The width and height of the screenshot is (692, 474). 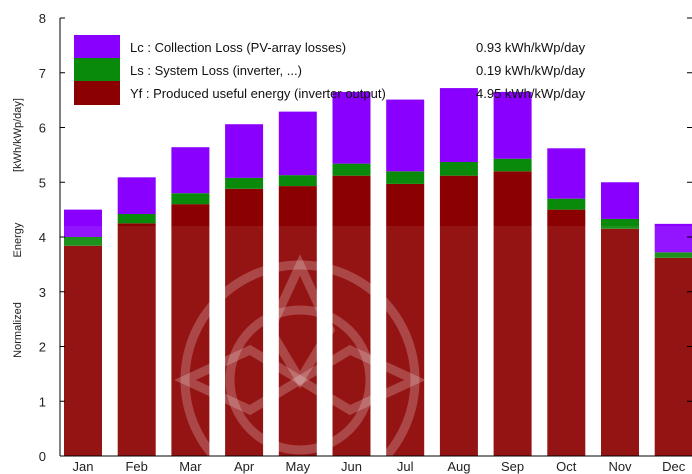 I want to click on y-tick-label: 0, so click(x=42, y=456).